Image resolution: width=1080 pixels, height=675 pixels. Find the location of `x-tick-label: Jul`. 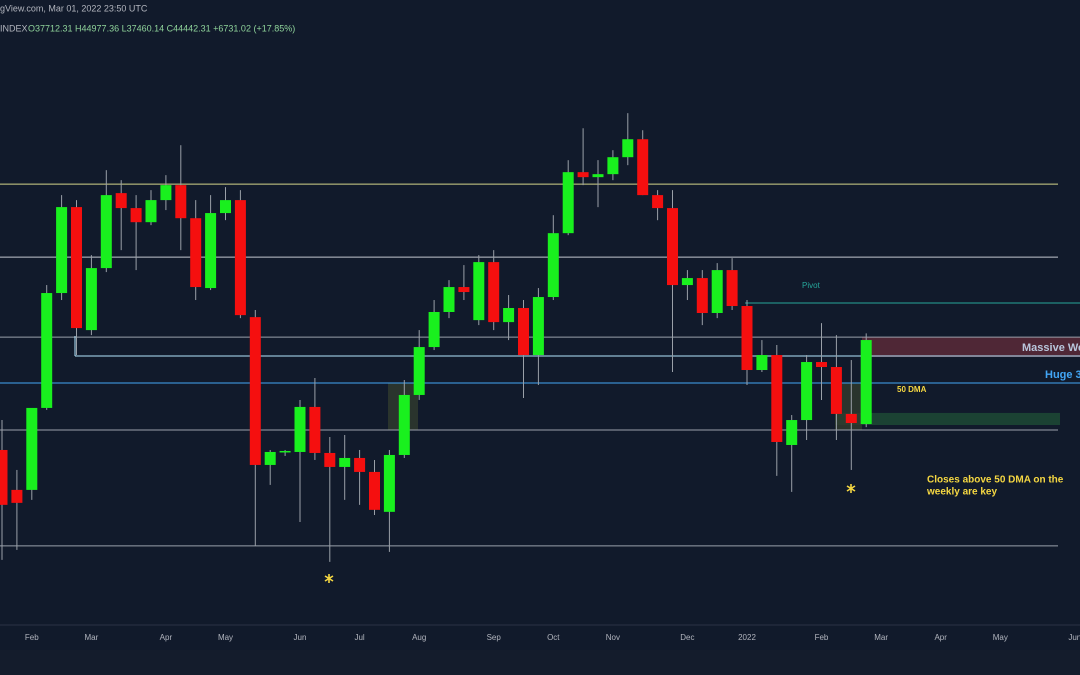

x-tick-label: Jul is located at coordinates (359, 637).